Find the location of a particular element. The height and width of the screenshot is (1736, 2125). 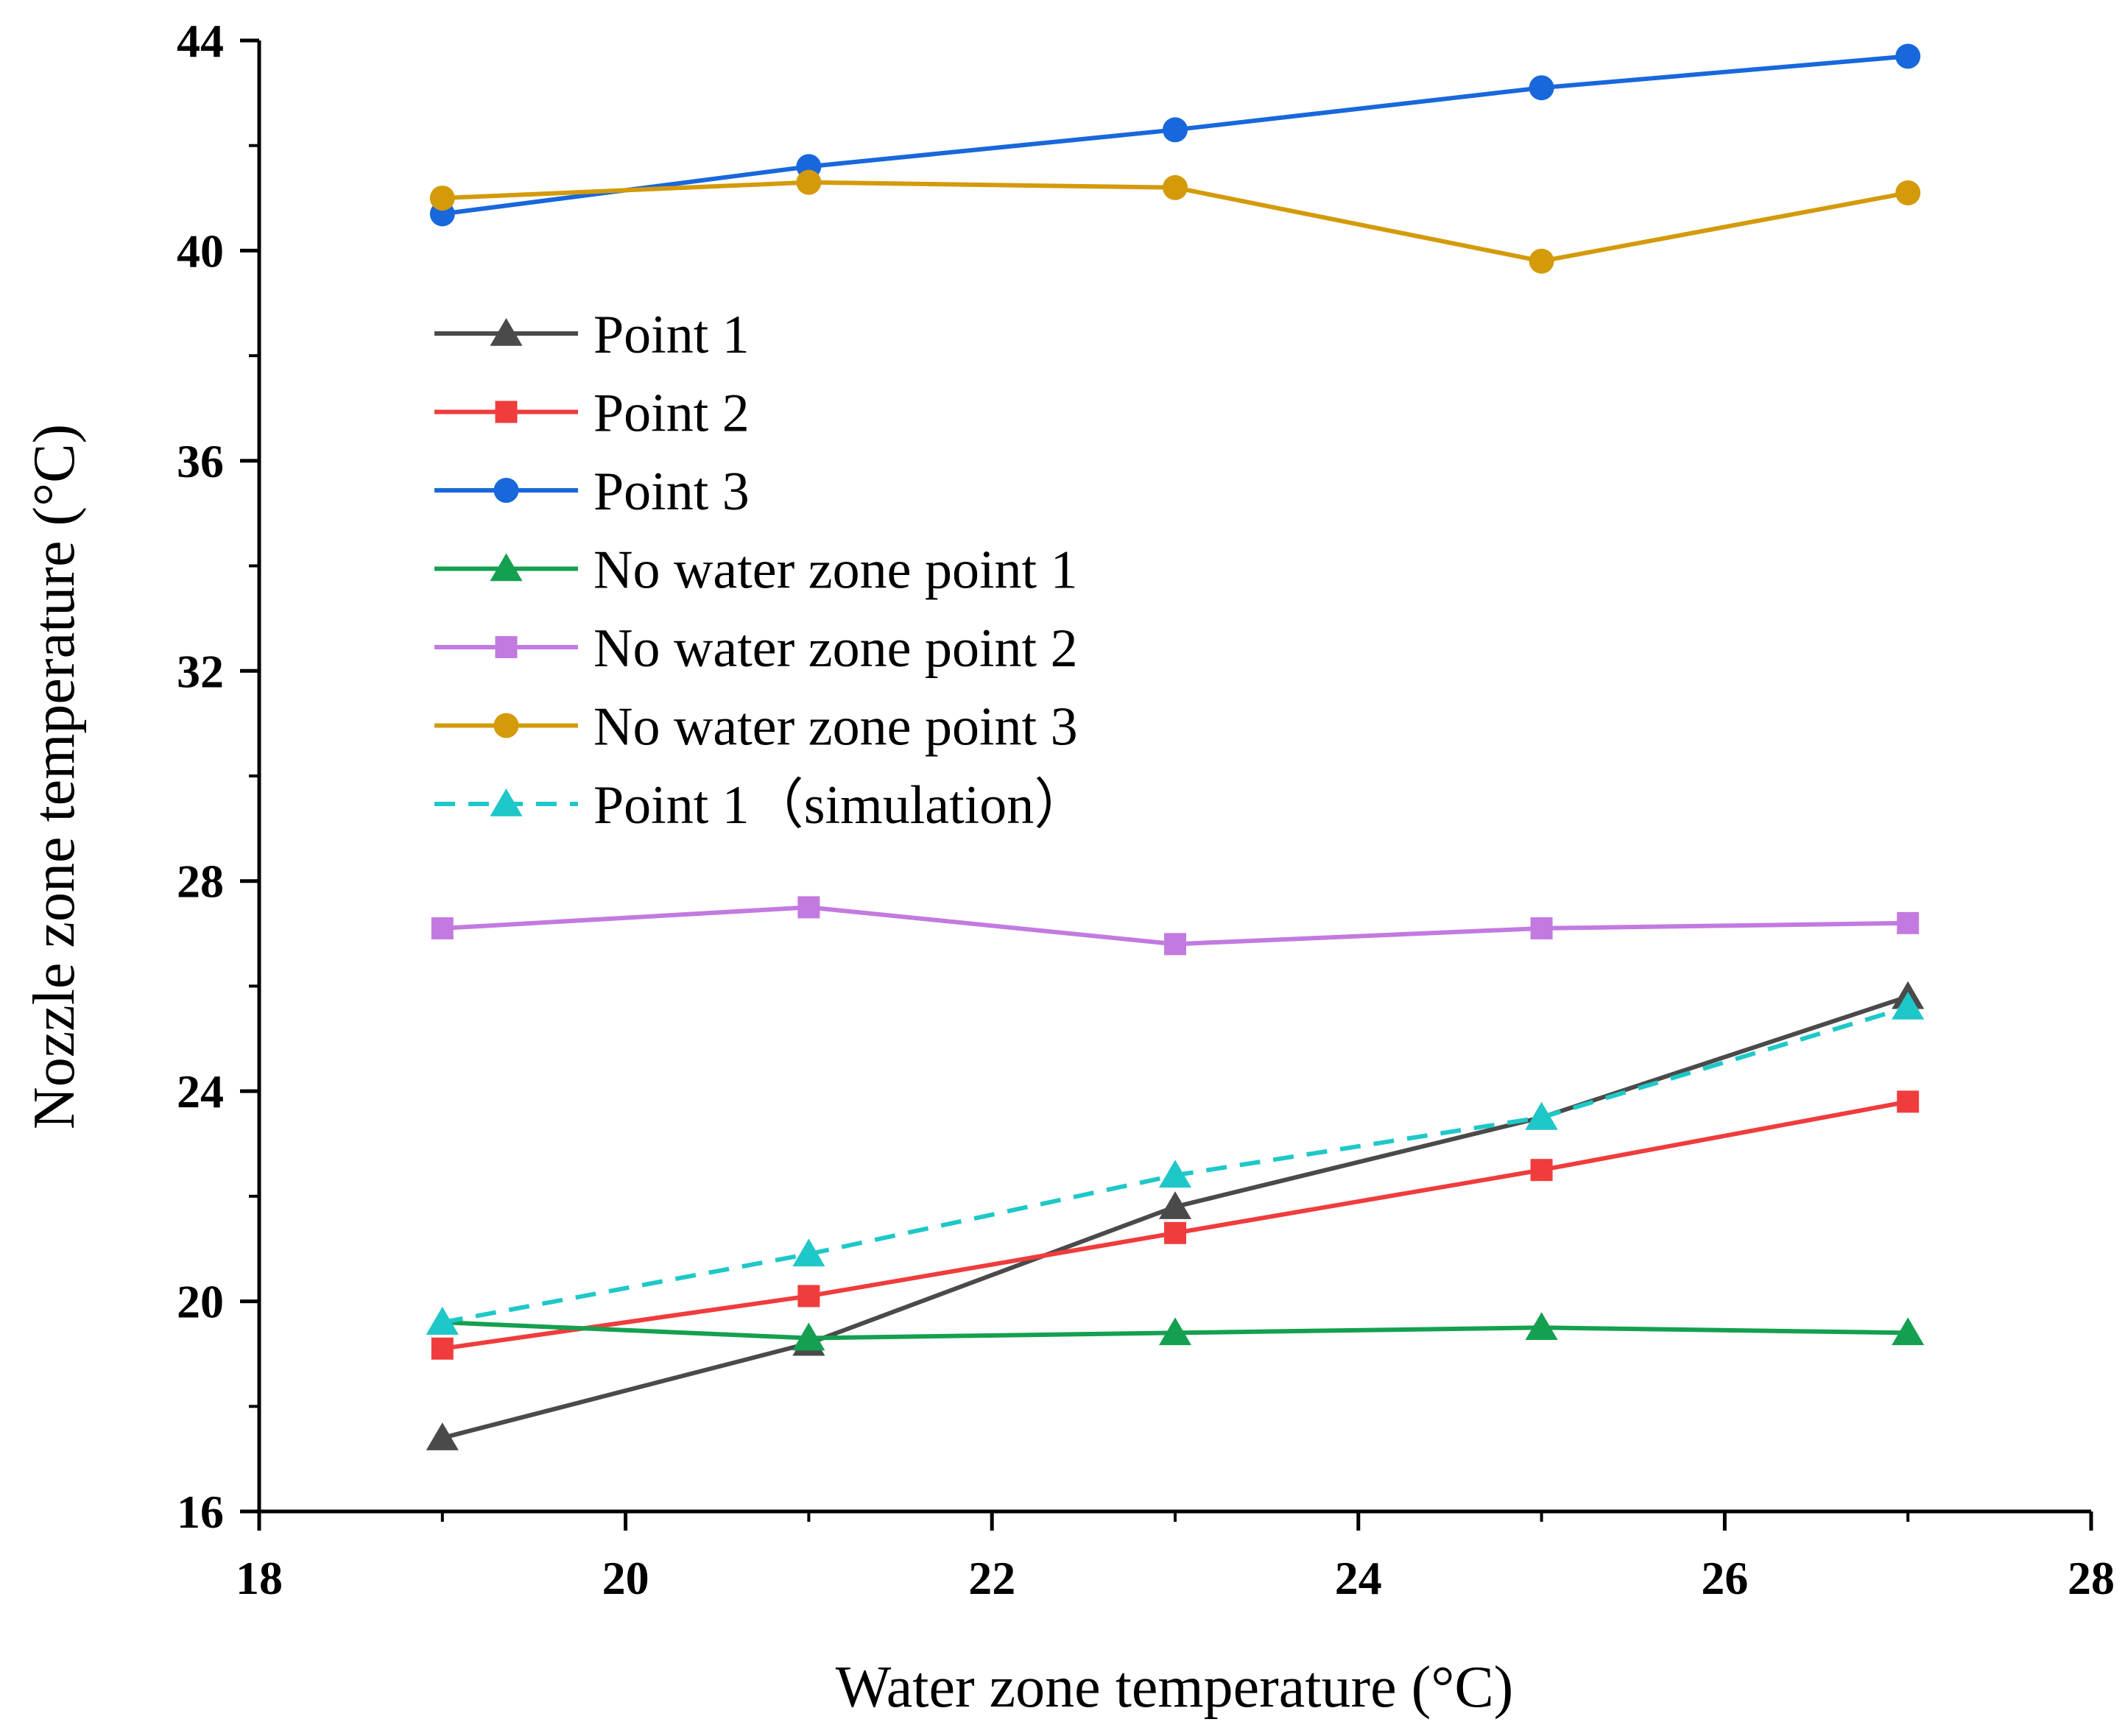

x-tick-label: 18 is located at coordinates (259, 1578).